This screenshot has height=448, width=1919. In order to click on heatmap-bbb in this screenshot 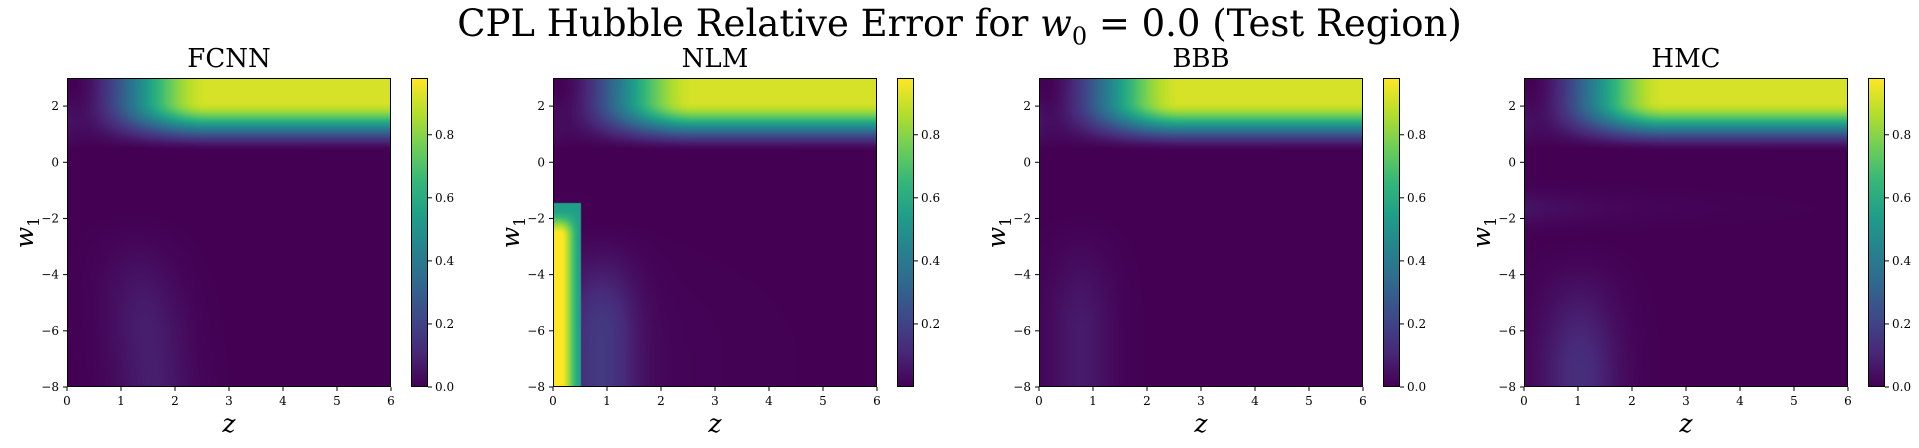, I will do `click(1201, 232)`.